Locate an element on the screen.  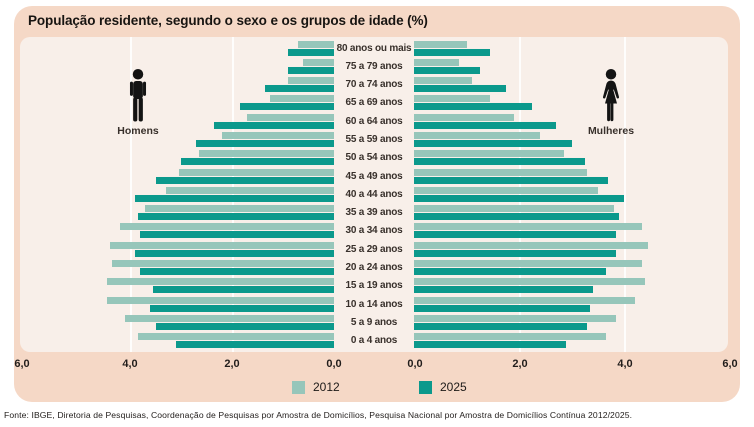
age-row: 30 a 34 anos is located at coordinates (374, 231).